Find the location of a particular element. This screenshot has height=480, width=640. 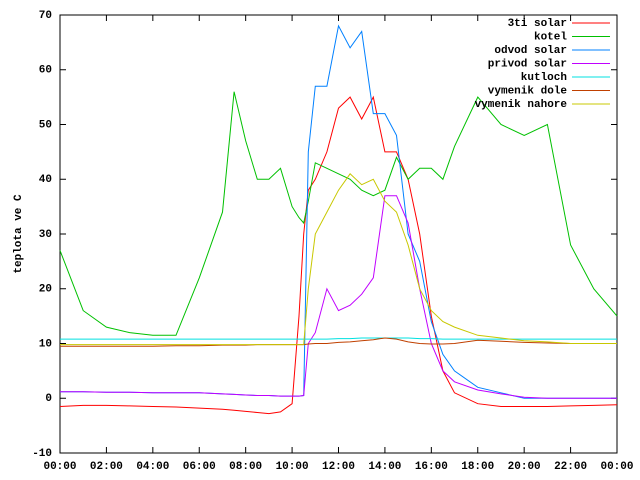

x-tick-label: 08:00 is located at coordinates (245, 467).